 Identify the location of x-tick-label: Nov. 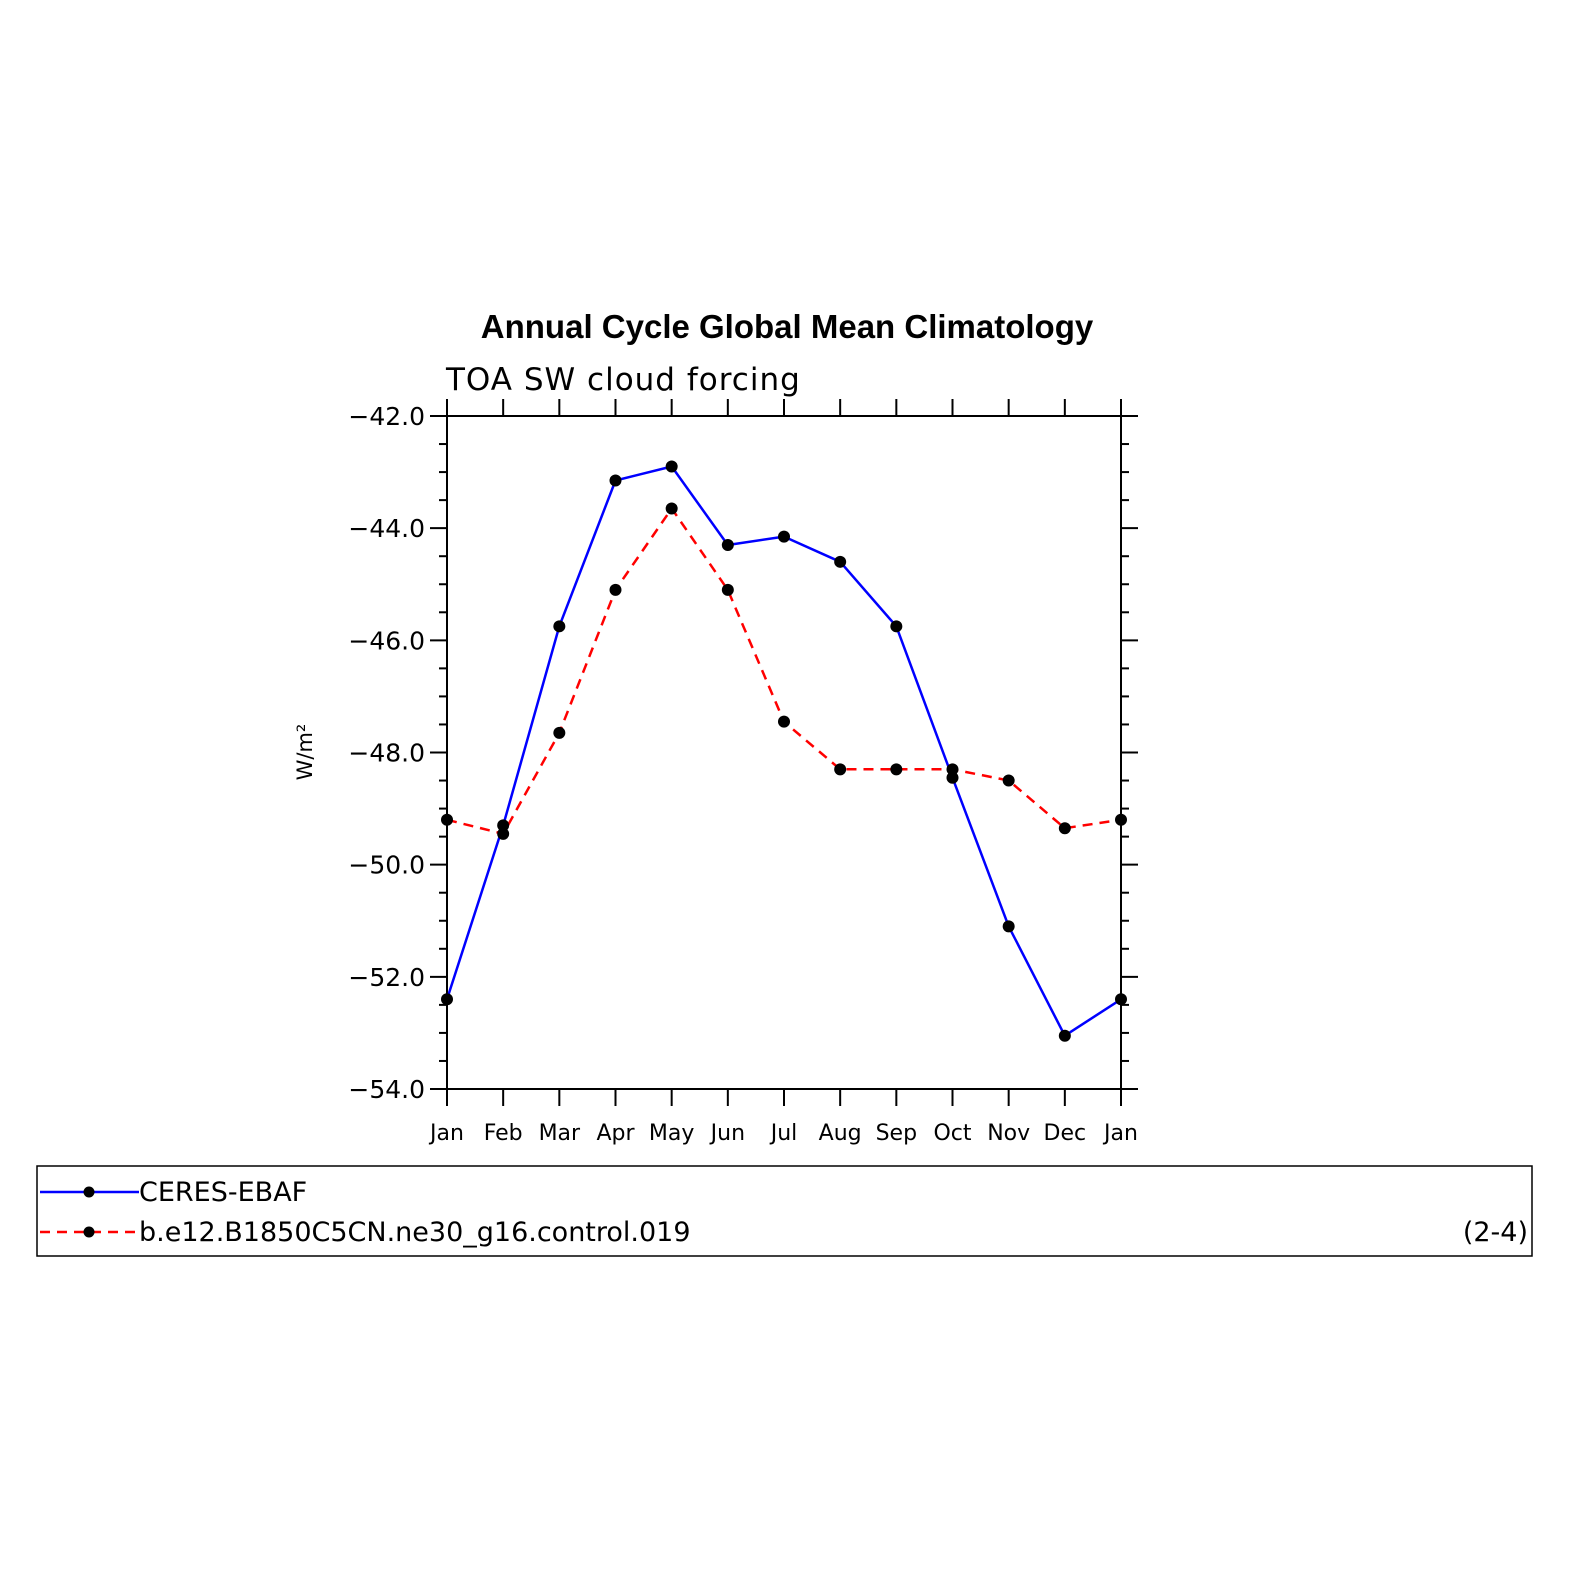
(1008, 1133).